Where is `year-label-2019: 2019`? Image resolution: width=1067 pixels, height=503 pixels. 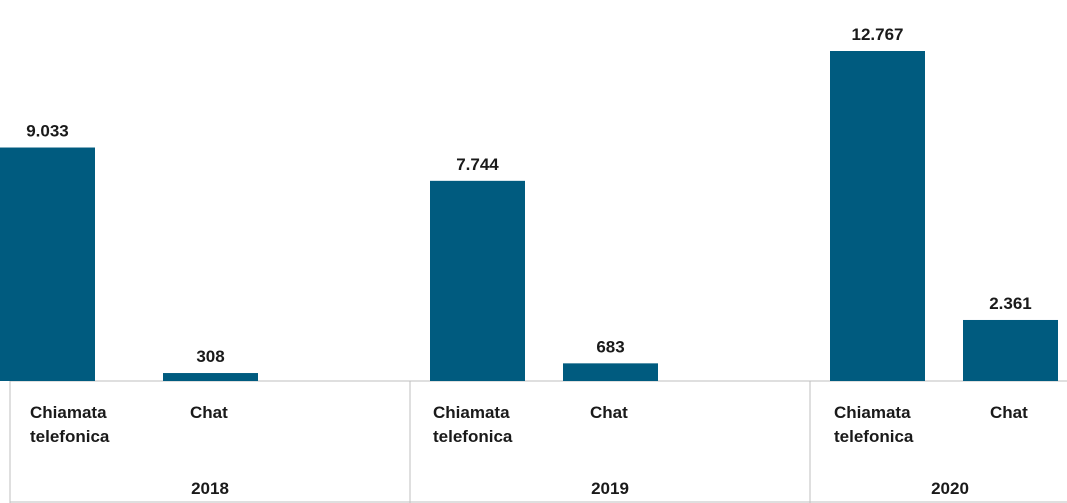
year-label-2019: 2019 is located at coordinates (610, 488).